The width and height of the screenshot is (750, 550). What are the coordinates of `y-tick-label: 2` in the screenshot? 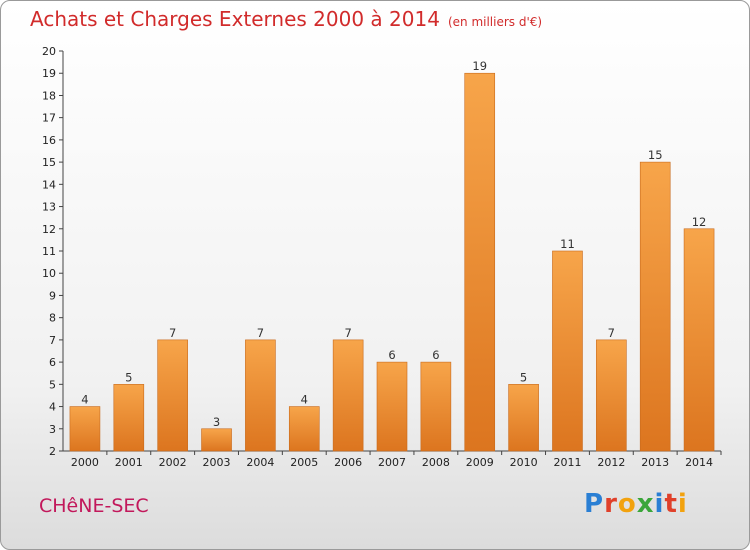 It's located at (52, 451).